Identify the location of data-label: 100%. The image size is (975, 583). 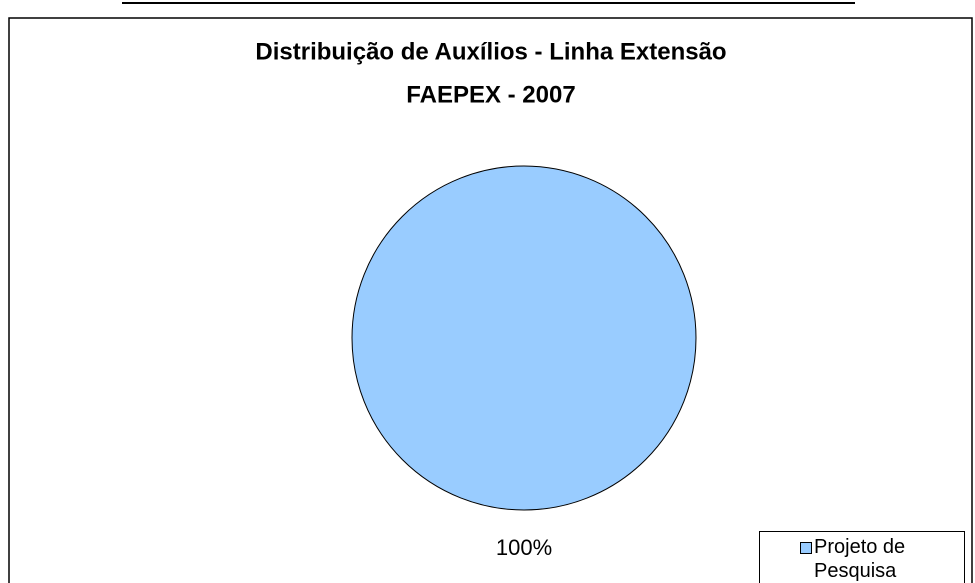
(524, 547).